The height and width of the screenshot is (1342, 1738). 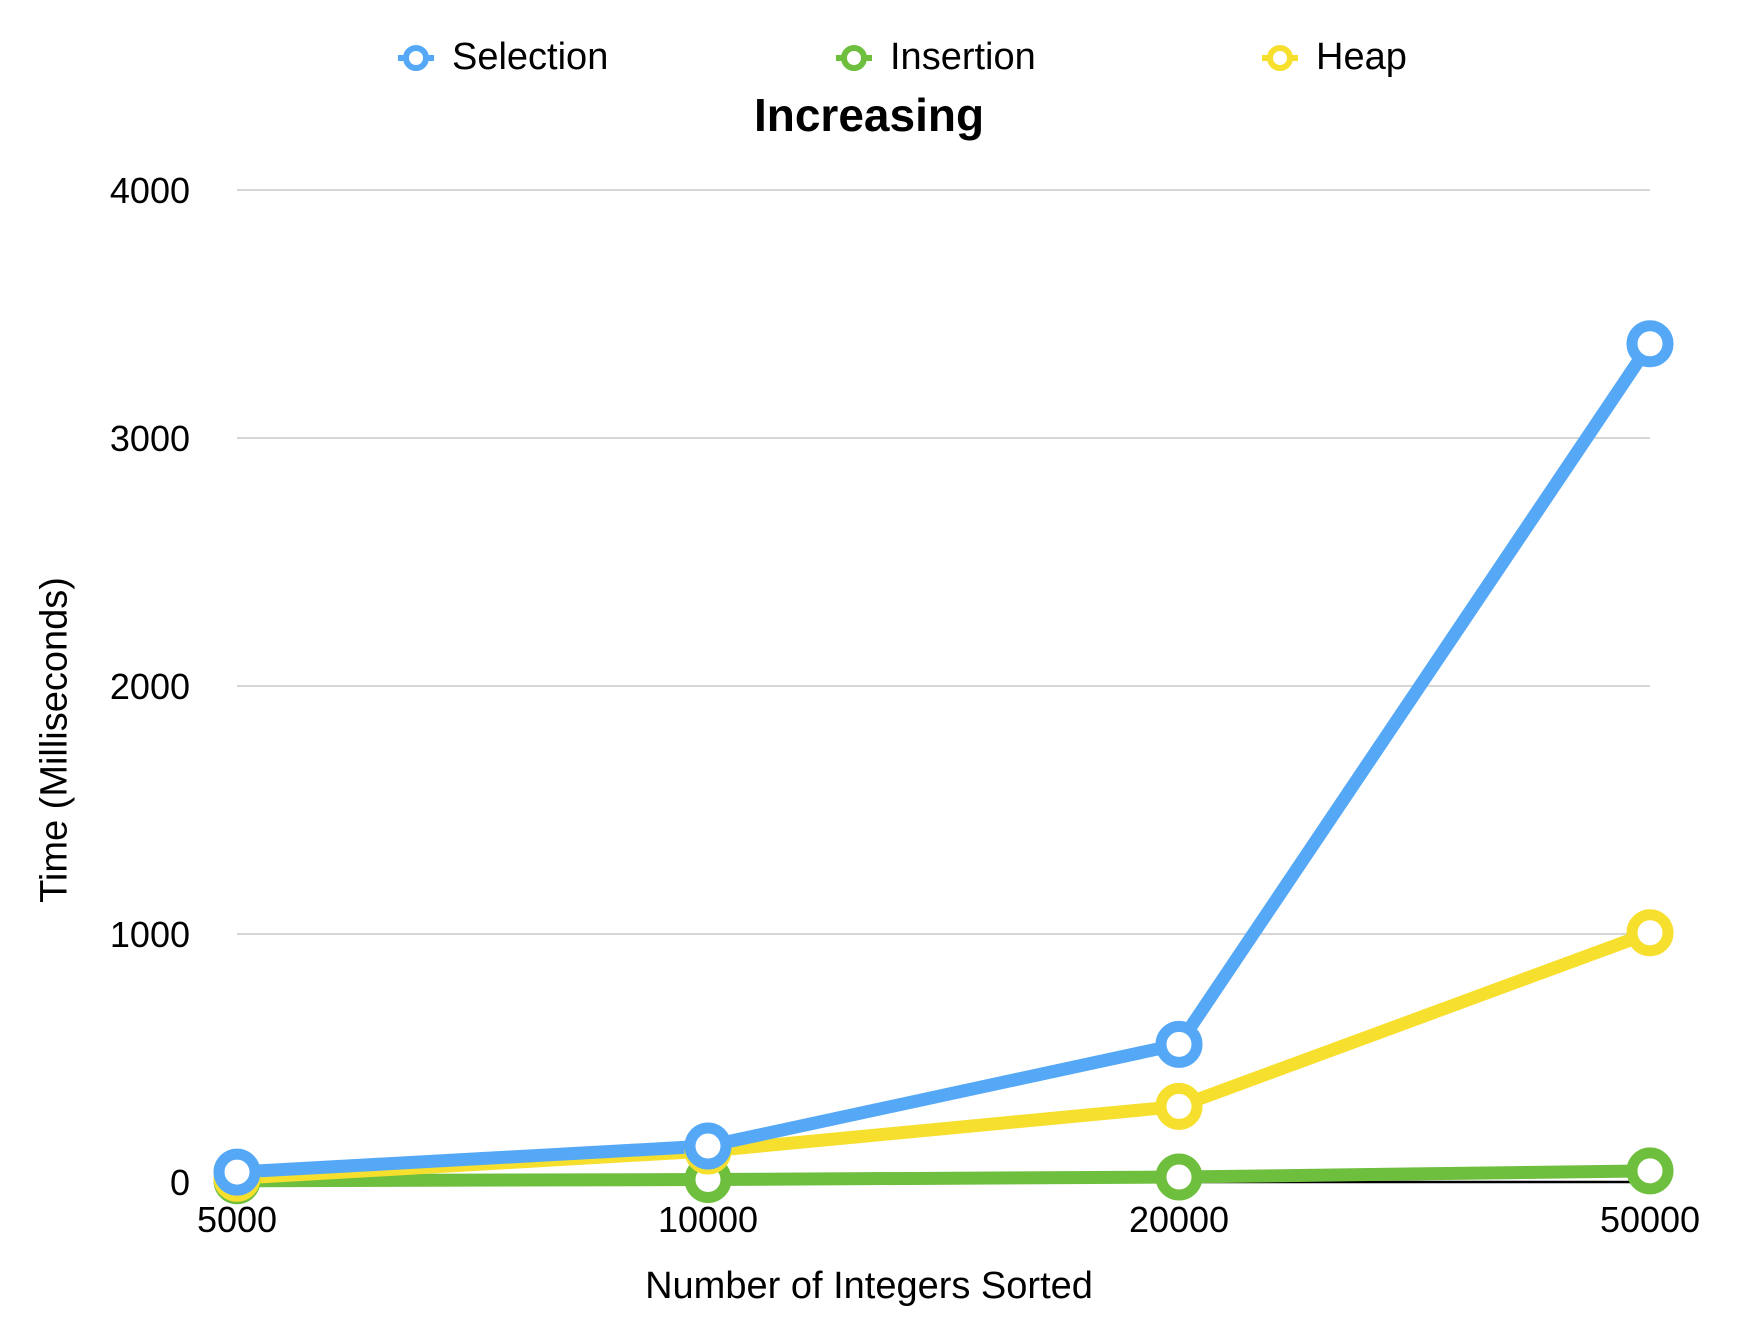 I want to click on legend-label-insertion: Insertion, so click(x=963, y=57).